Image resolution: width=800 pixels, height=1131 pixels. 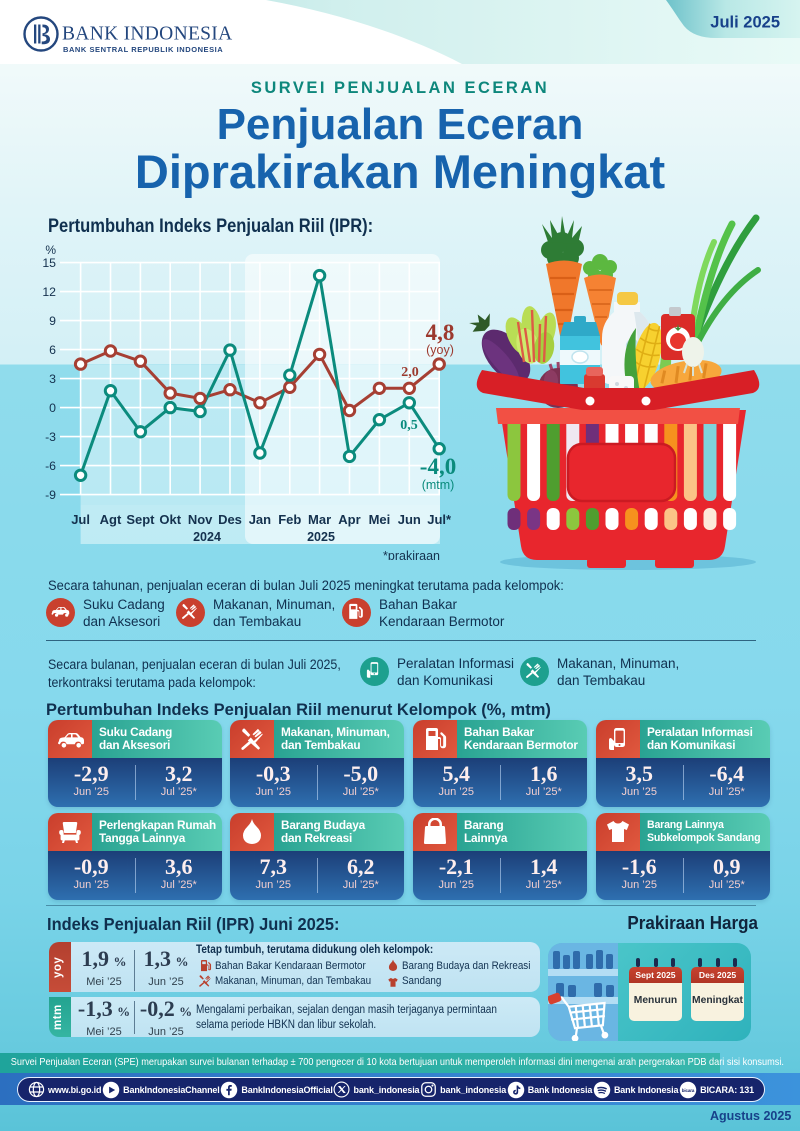 I want to click on svg-text: (yoy), so click(x=440, y=350).